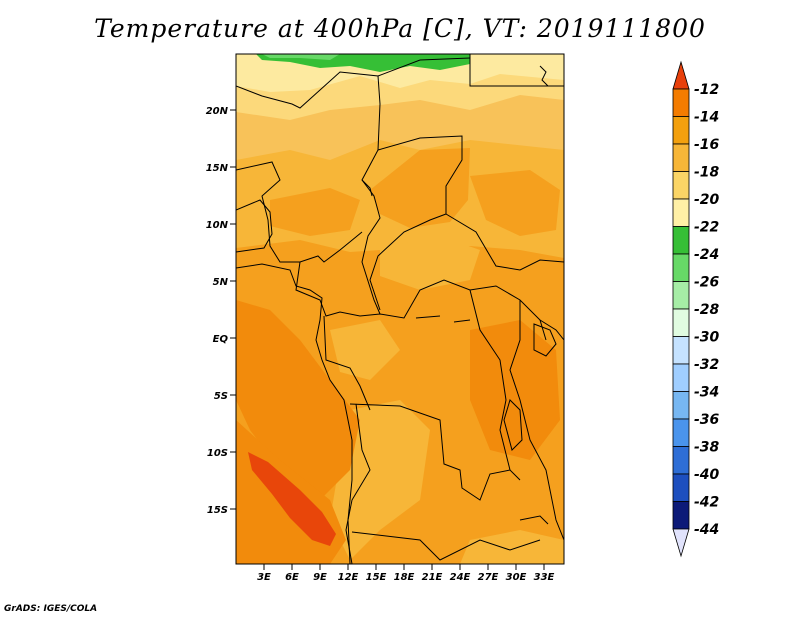 The width and height of the screenshot is (800, 618). Describe the element at coordinates (707, 145) in the screenshot. I see `colorbar-label: -16` at that location.